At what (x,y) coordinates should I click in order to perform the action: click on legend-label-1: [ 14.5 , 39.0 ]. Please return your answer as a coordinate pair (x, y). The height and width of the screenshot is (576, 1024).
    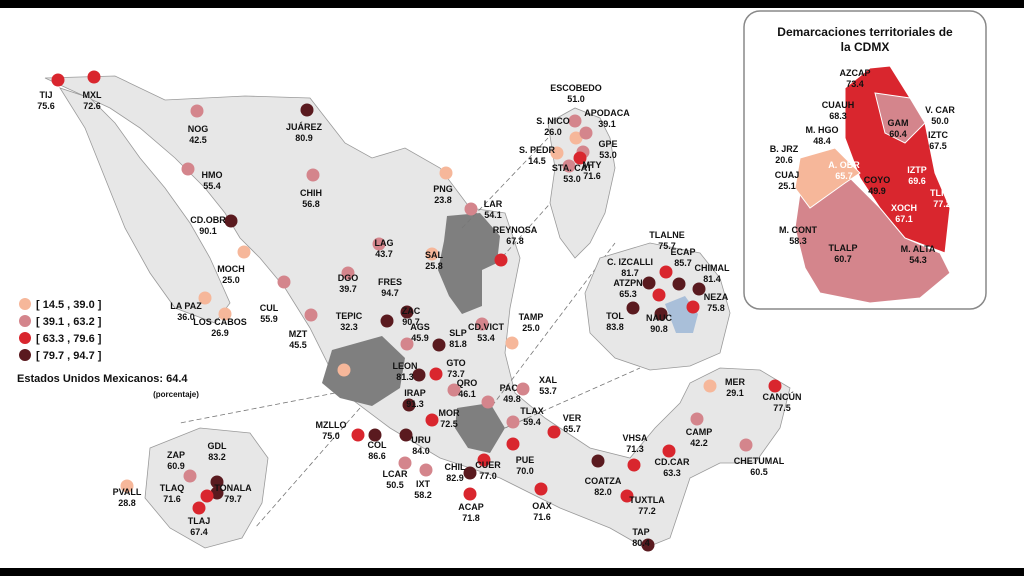
    Looking at the image, I should click on (69, 305).